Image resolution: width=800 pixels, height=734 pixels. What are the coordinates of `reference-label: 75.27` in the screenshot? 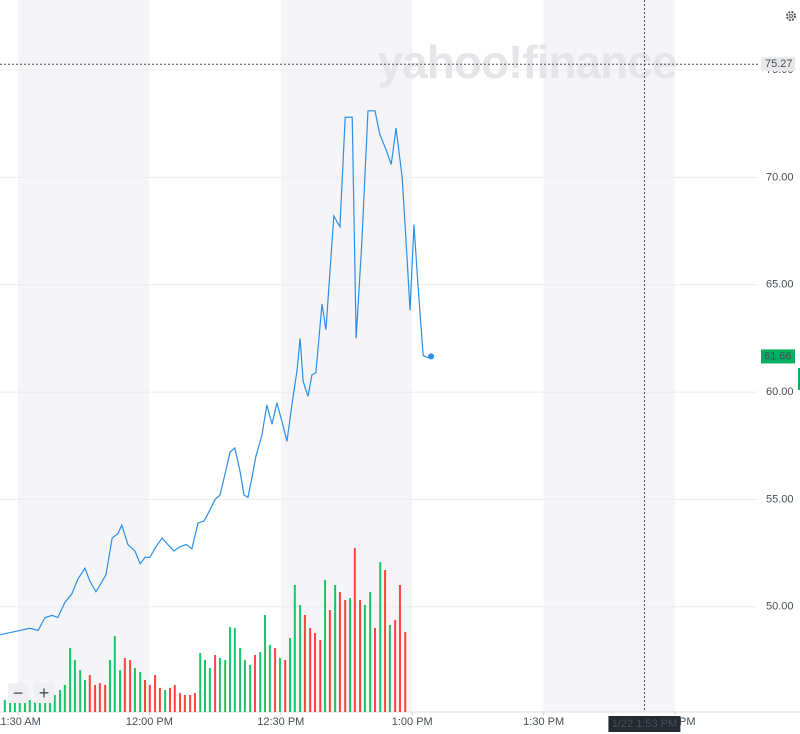 It's located at (779, 64).